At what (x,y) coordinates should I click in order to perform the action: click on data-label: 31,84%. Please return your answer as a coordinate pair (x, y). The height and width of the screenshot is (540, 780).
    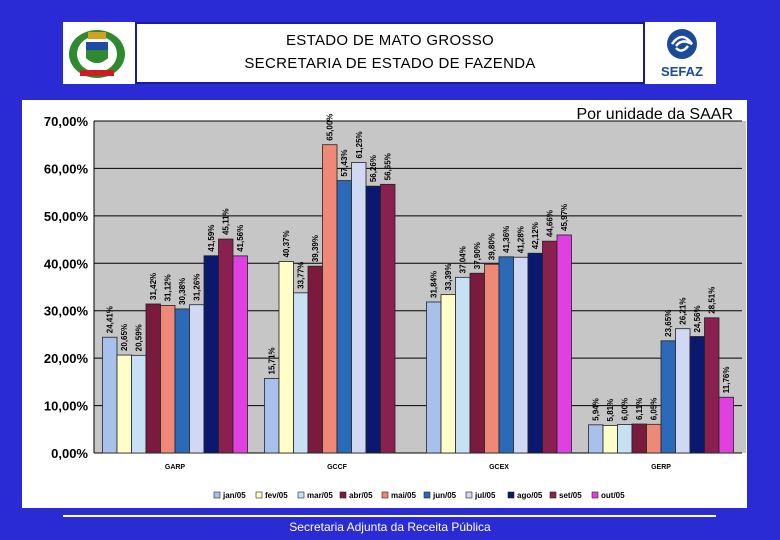
    Looking at the image, I should click on (434, 284).